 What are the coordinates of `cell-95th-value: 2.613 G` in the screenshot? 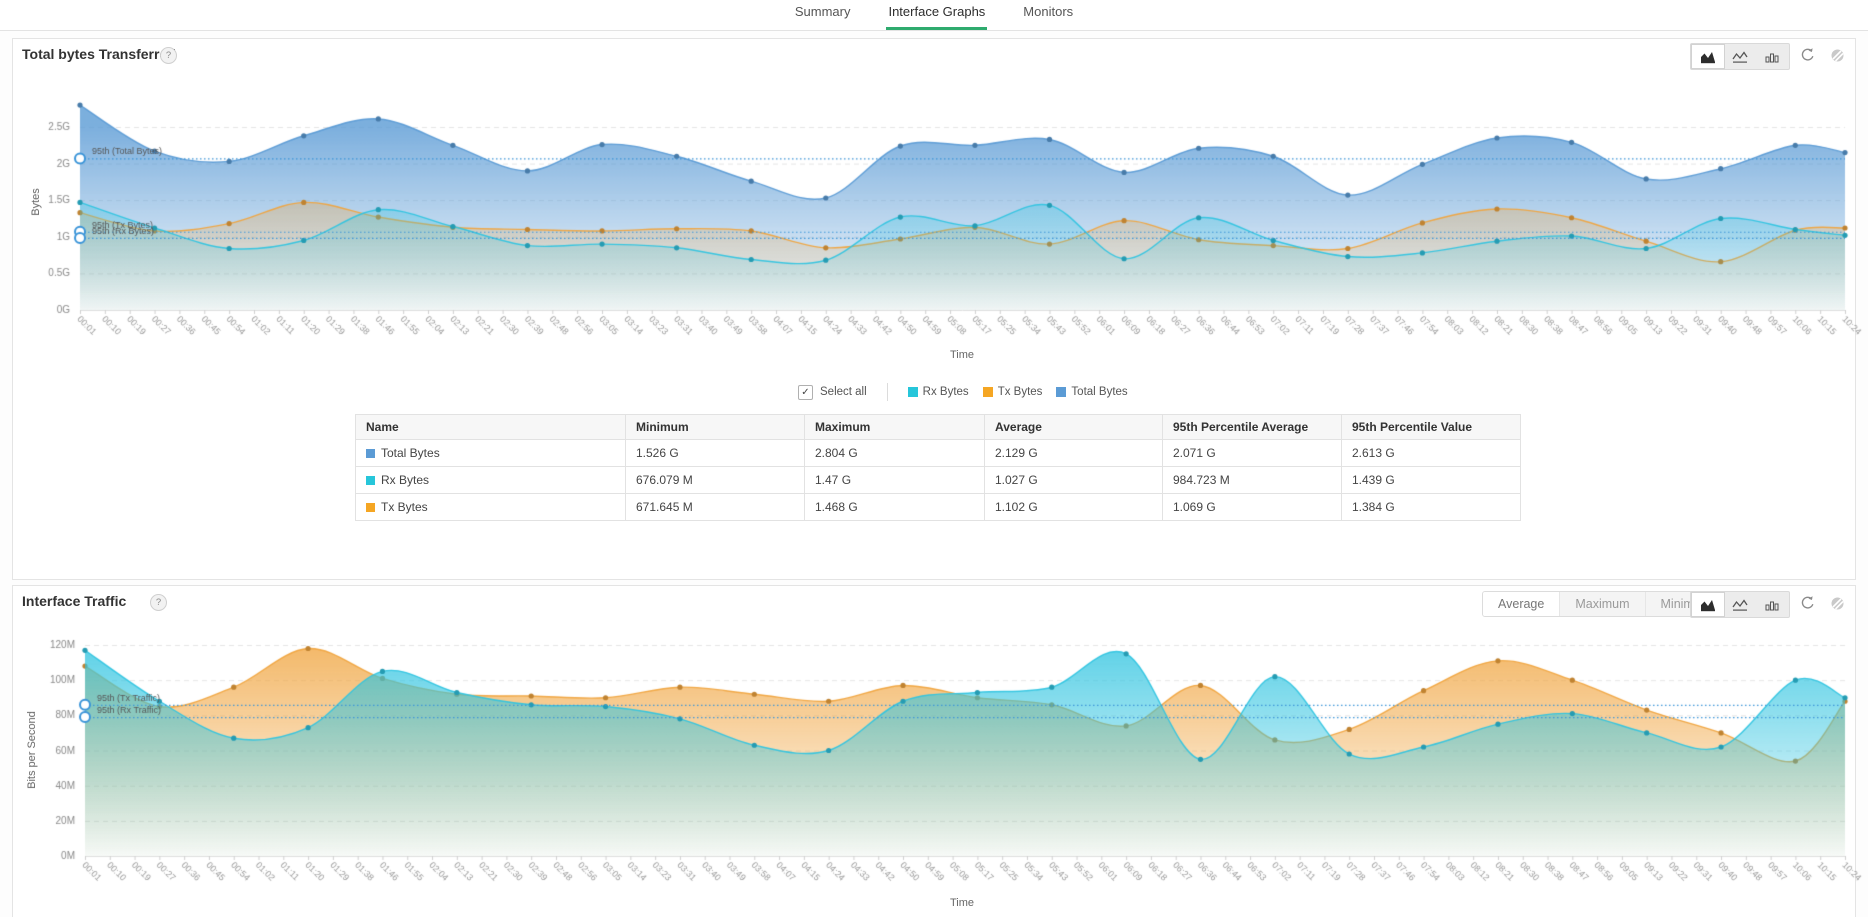 It's located at (1431, 453).